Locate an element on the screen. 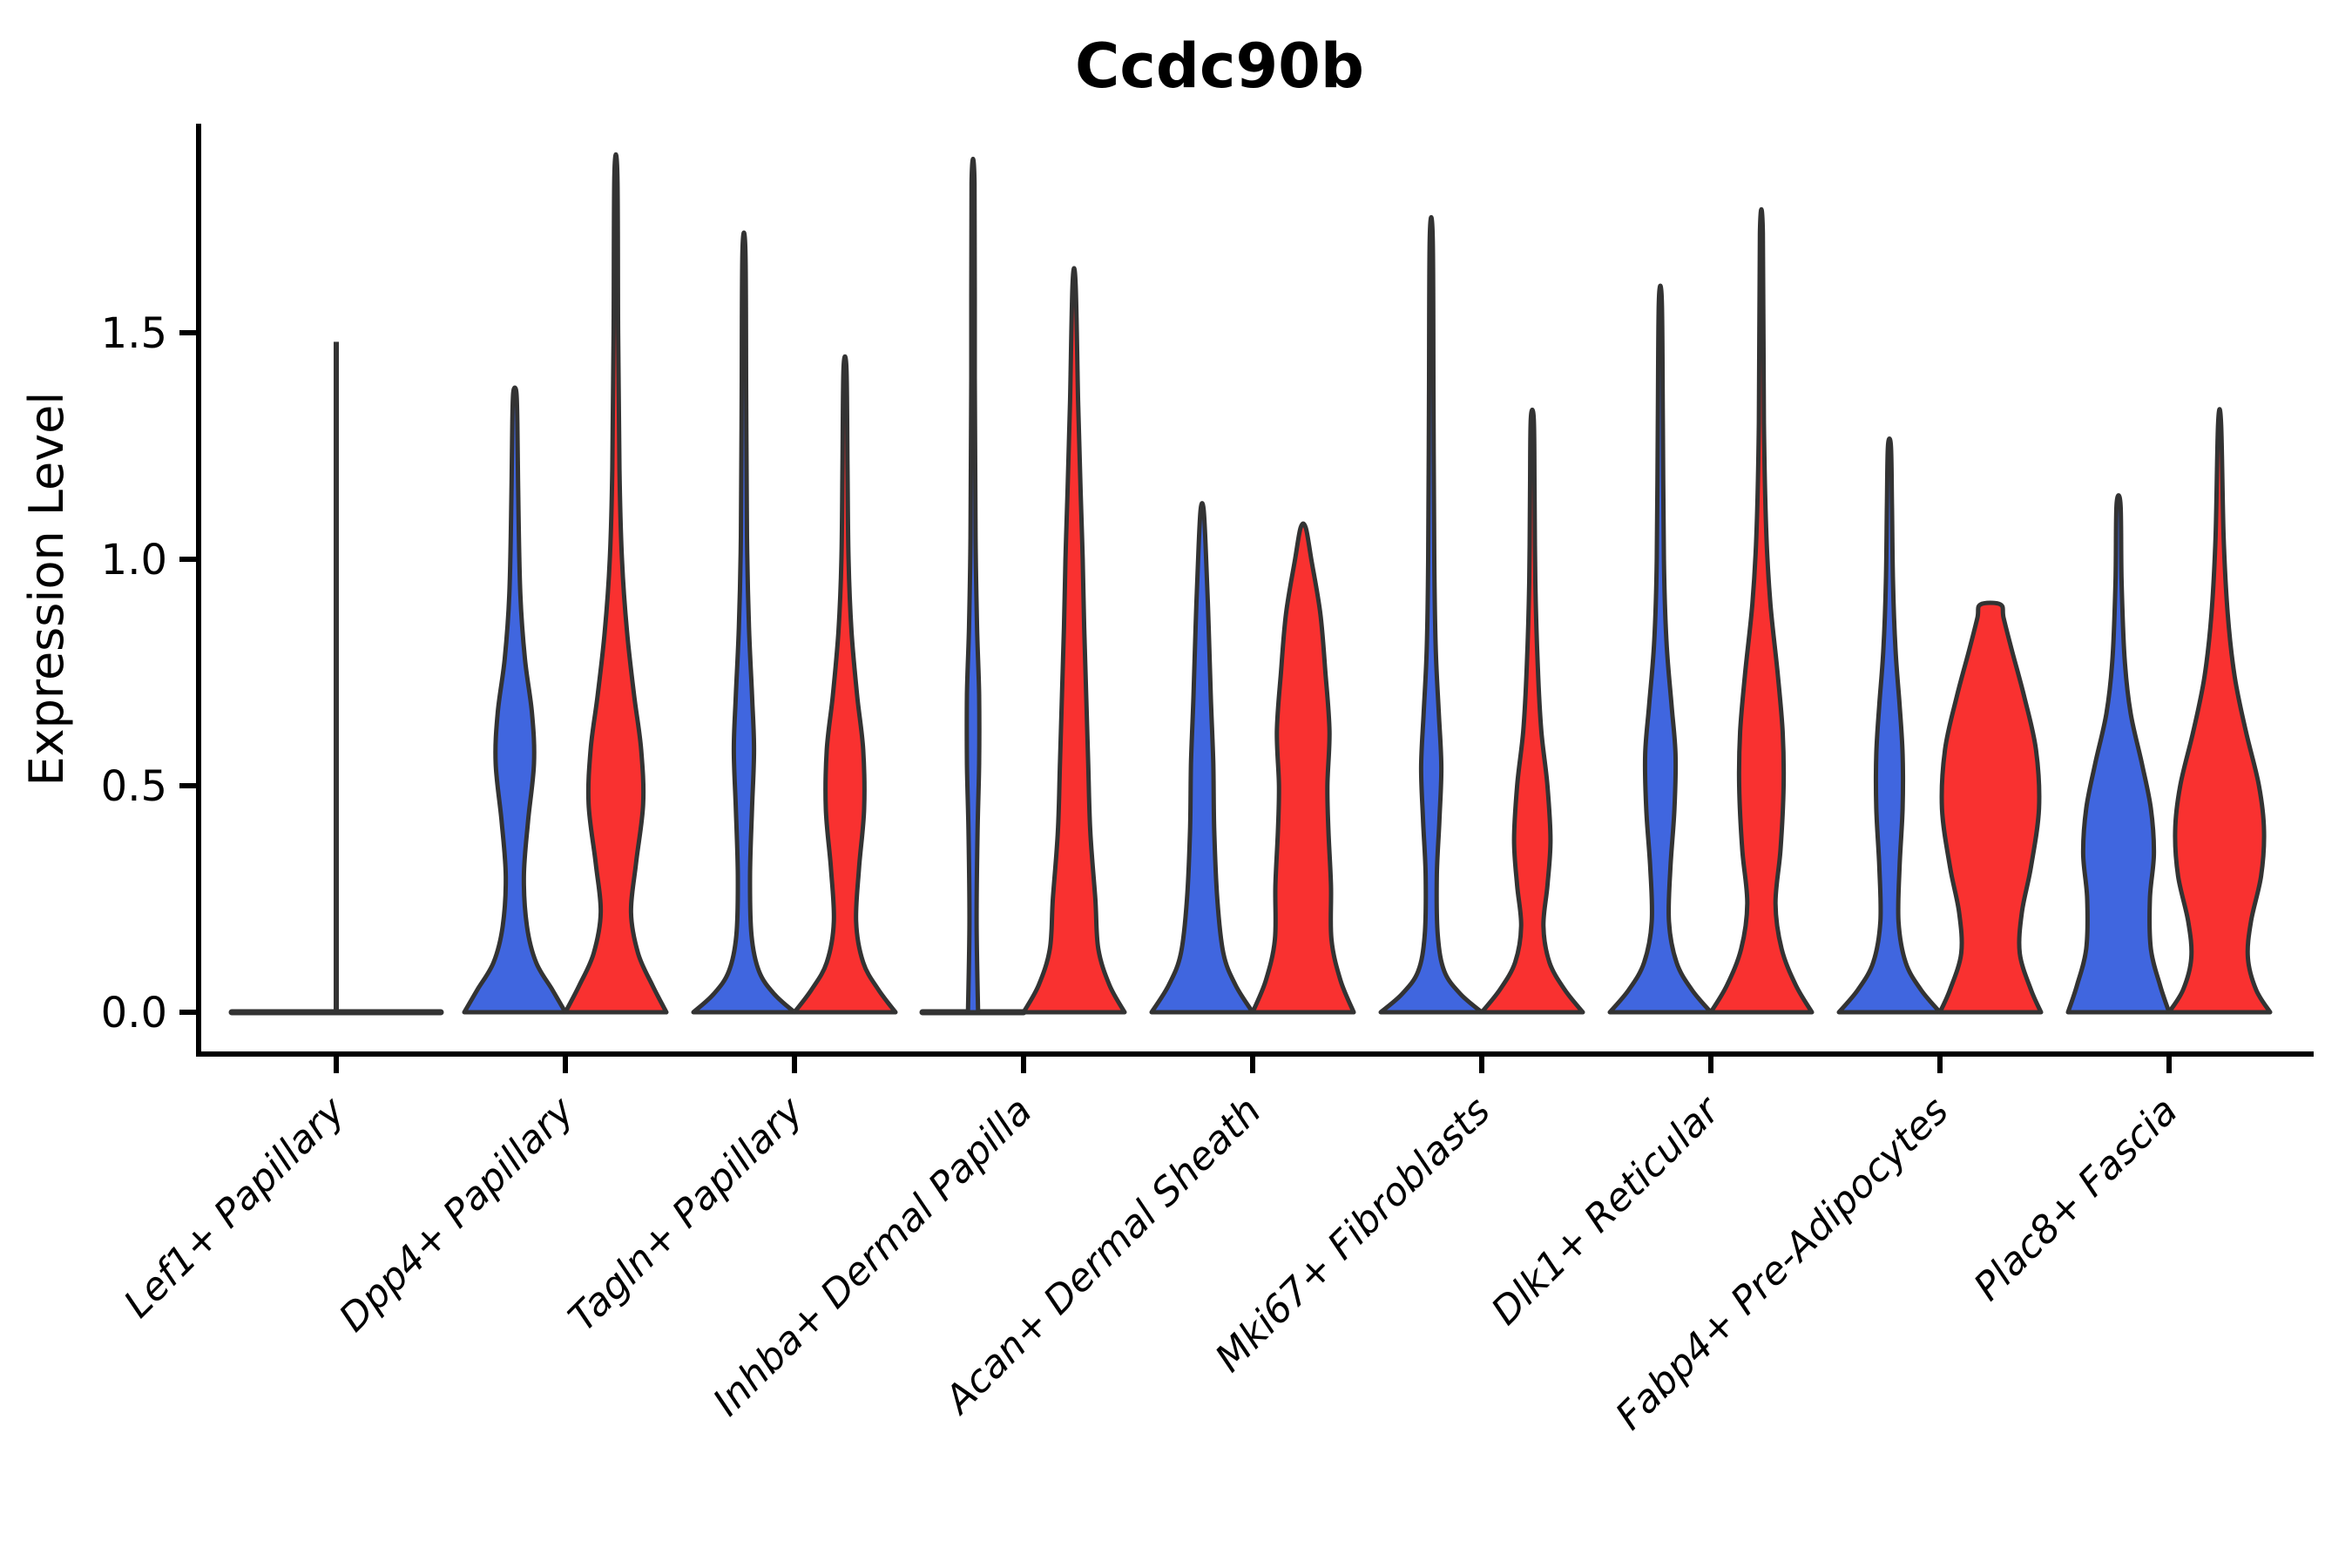 This screenshot has height=1568, width=2352. y-tick-label: 0.0 is located at coordinates (134, 1013).